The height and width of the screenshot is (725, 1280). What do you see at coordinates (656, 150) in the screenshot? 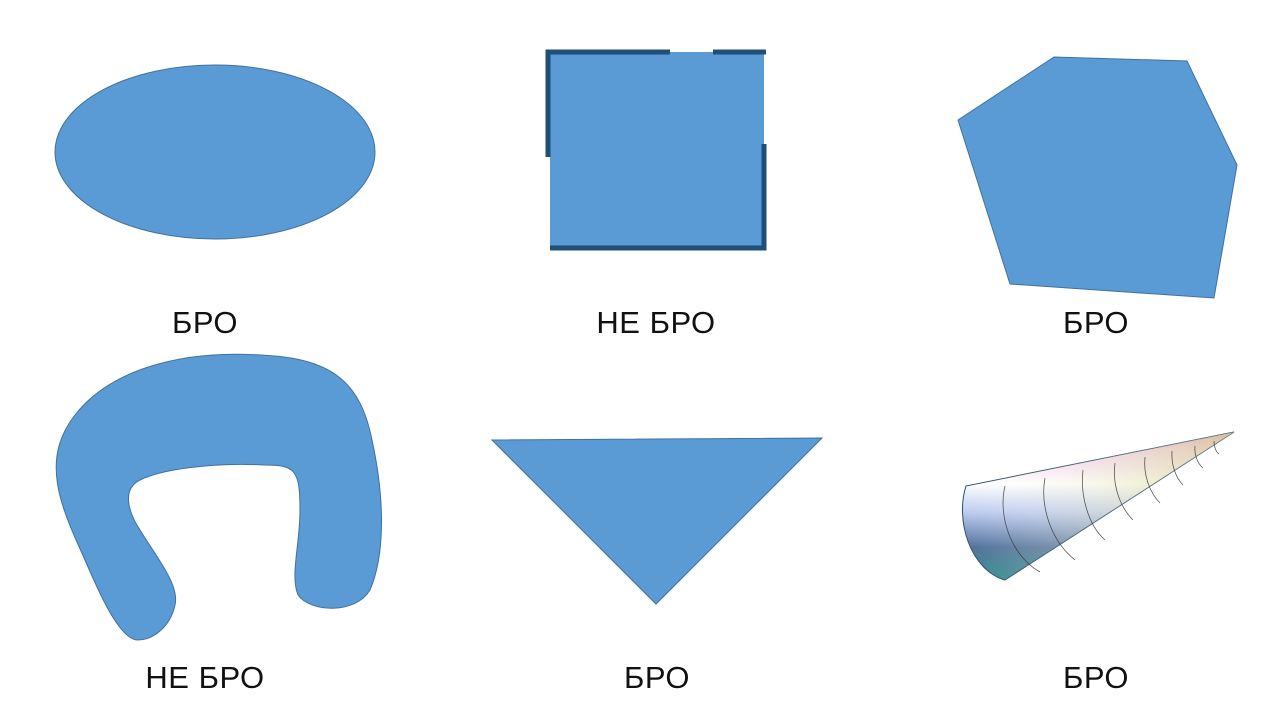
I see `open-square-shape` at bounding box center [656, 150].